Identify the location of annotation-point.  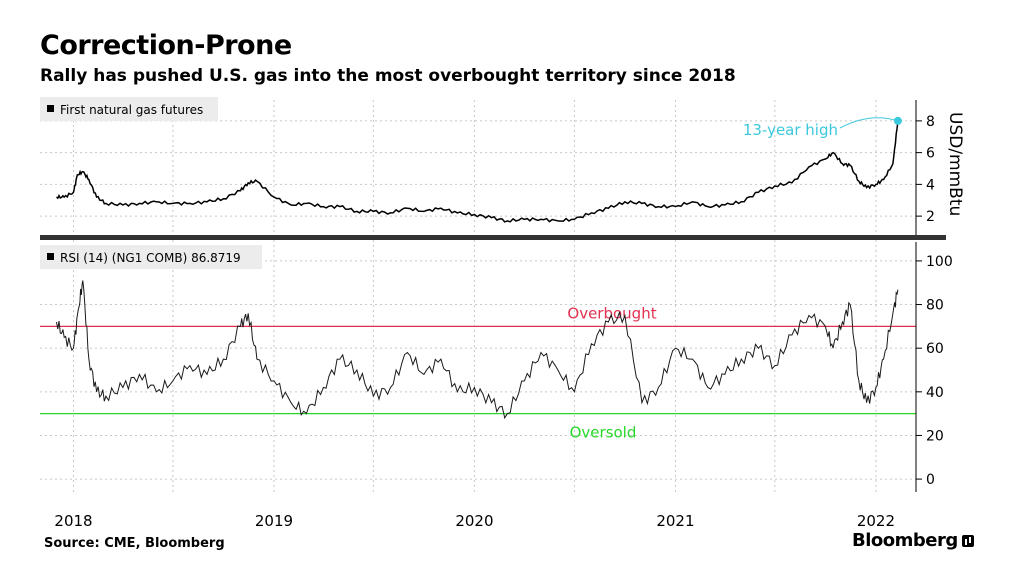
(897, 120).